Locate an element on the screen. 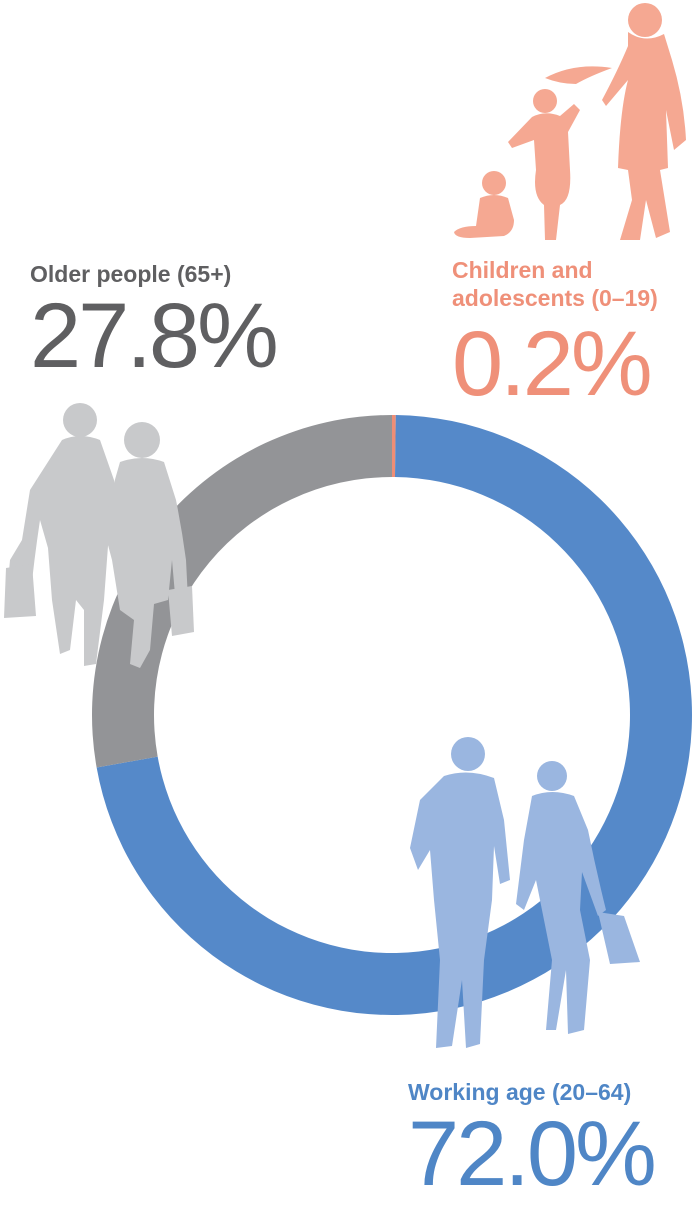 This screenshot has height=1205, width=693. working-age-value: 72.0% is located at coordinates (532, 1154).